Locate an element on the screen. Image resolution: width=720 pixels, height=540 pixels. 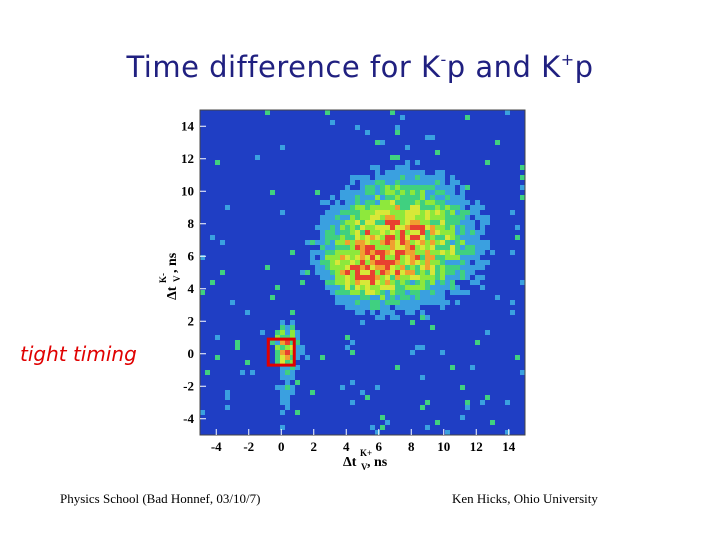
y-axis-label-group: Δt V K-, ns is located at coordinates (170, 276).